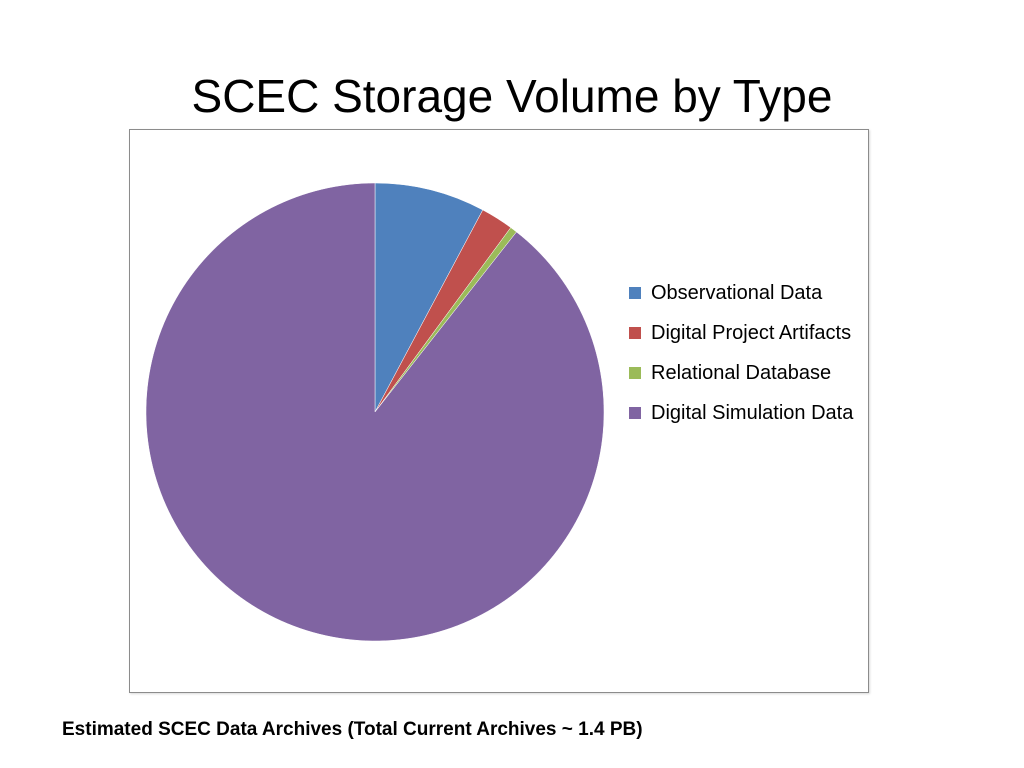 The height and width of the screenshot is (768, 1024). What do you see at coordinates (737, 293) in the screenshot?
I see `legend-label-observational-data: Observational Data` at bounding box center [737, 293].